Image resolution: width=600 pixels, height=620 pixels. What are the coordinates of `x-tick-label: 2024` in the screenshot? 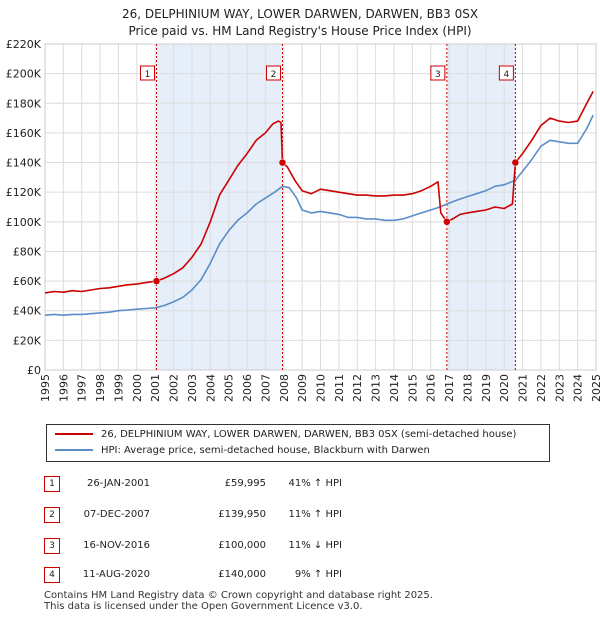 It's located at (578, 388).